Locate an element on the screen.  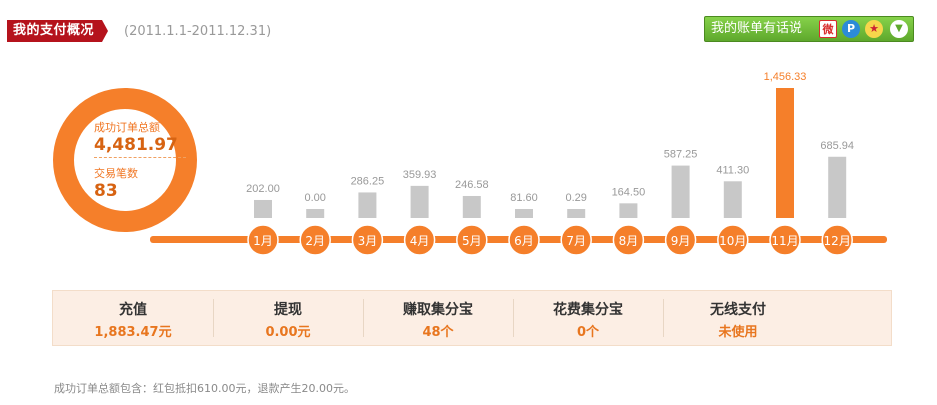
stat-value: 0个 is located at coordinates (588, 332).